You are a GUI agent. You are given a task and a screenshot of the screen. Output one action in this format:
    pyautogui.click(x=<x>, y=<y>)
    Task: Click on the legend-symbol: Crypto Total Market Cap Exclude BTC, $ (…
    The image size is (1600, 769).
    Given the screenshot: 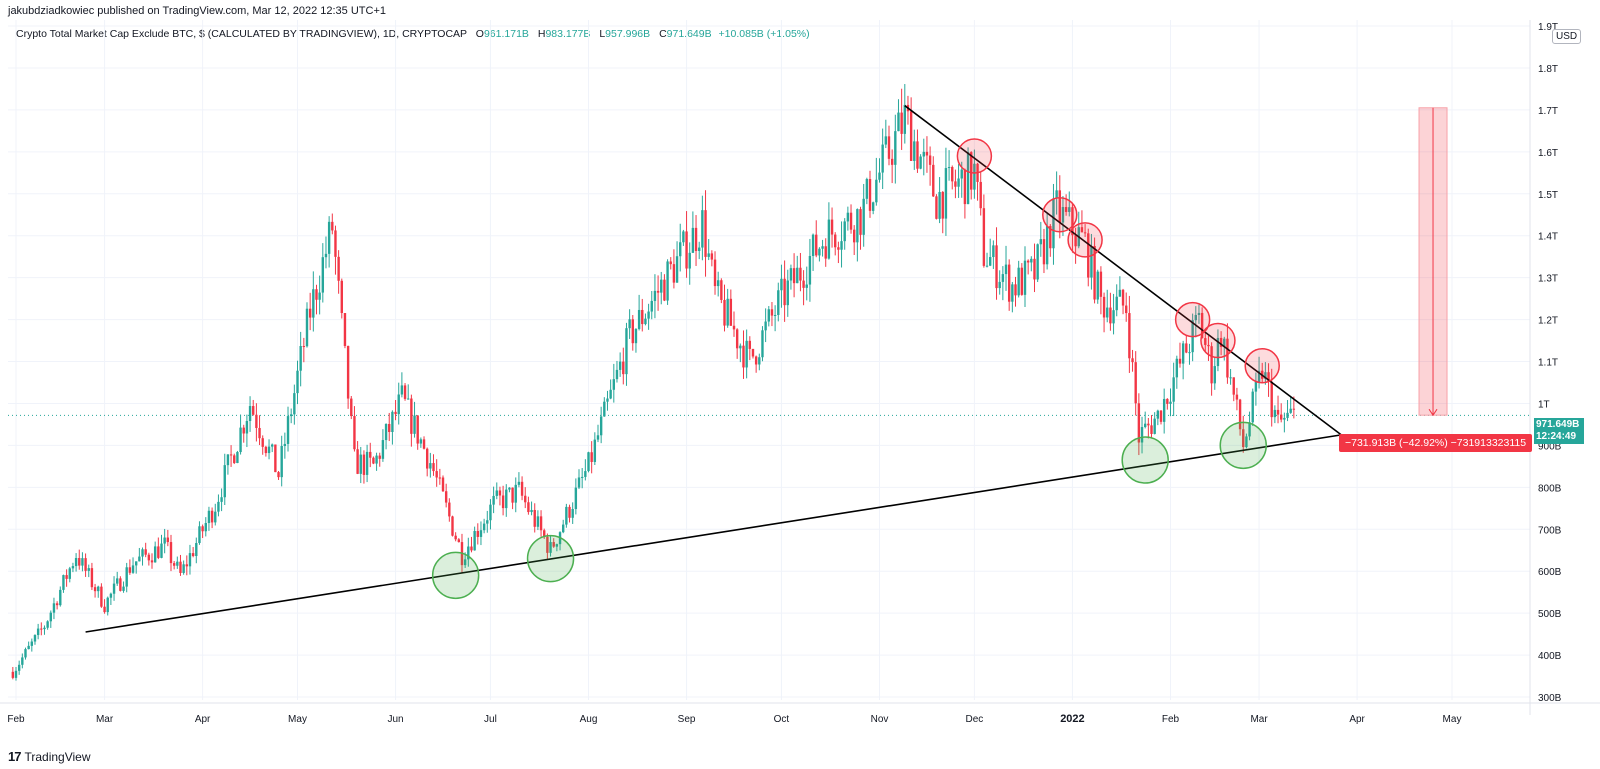 What is the action you would take?
    pyautogui.click(x=241, y=34)
    